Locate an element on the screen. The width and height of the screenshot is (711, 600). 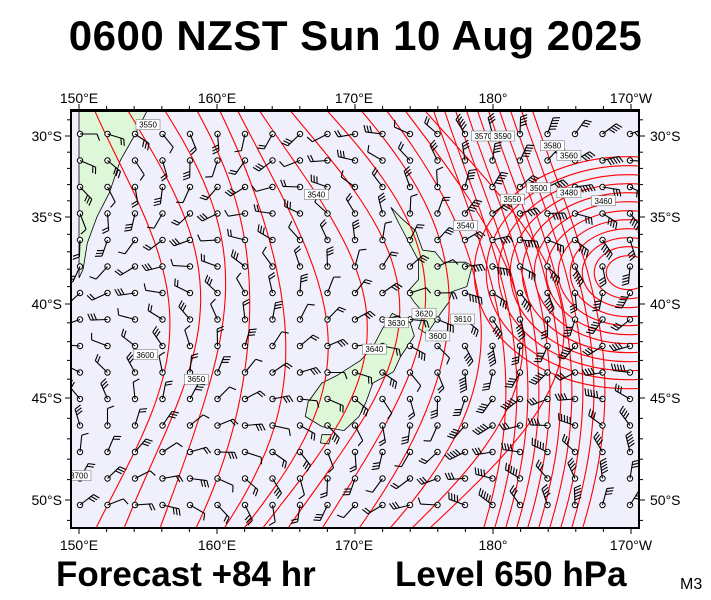
bottom-lon-label: 160°E is located at coordinates (217, 545).